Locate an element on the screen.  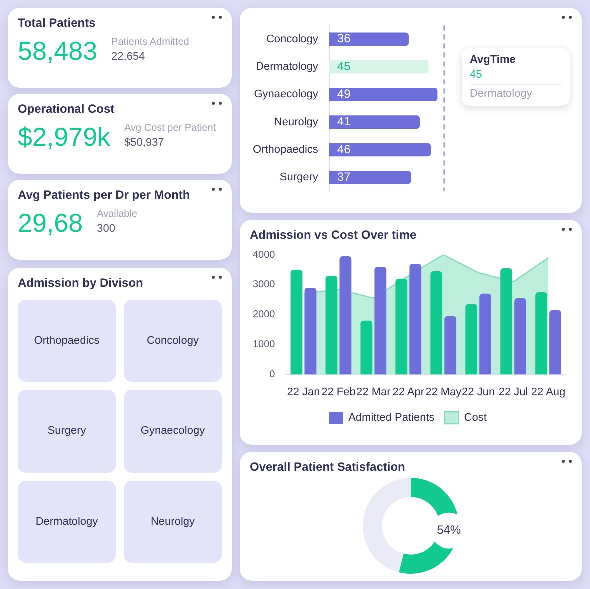
text: 300 is located at coordinates (106, 229).